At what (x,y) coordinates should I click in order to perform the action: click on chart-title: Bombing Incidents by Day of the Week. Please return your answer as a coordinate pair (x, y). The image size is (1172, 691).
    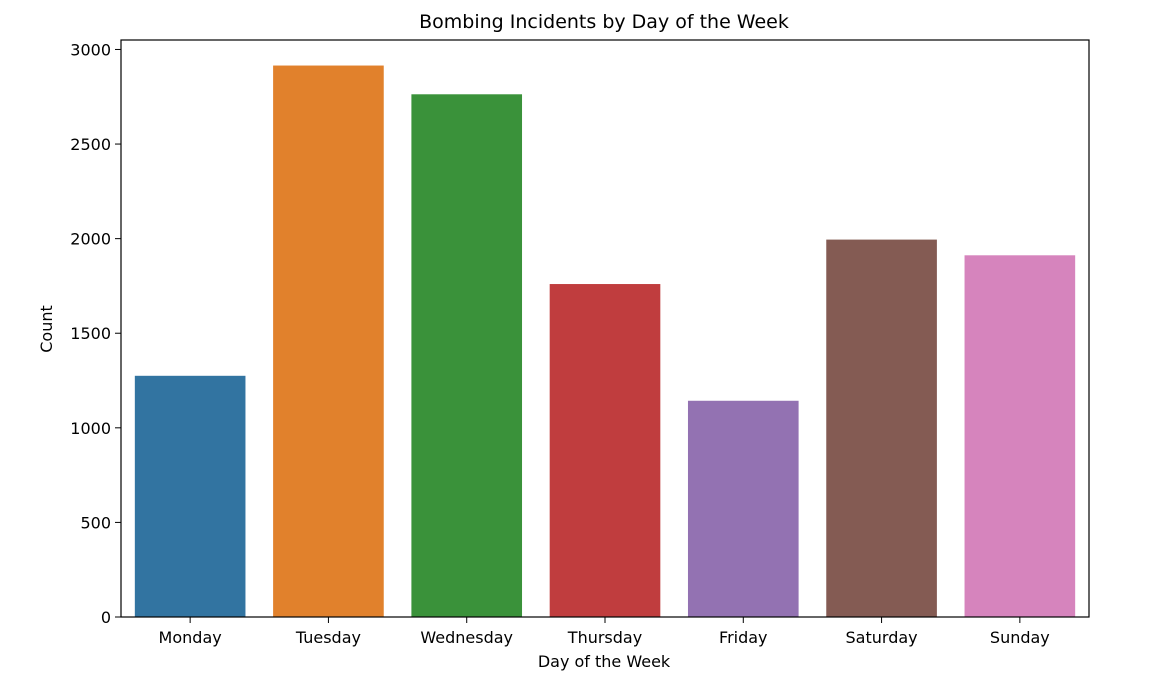
    Looking at the image, I should click on (604, 22).